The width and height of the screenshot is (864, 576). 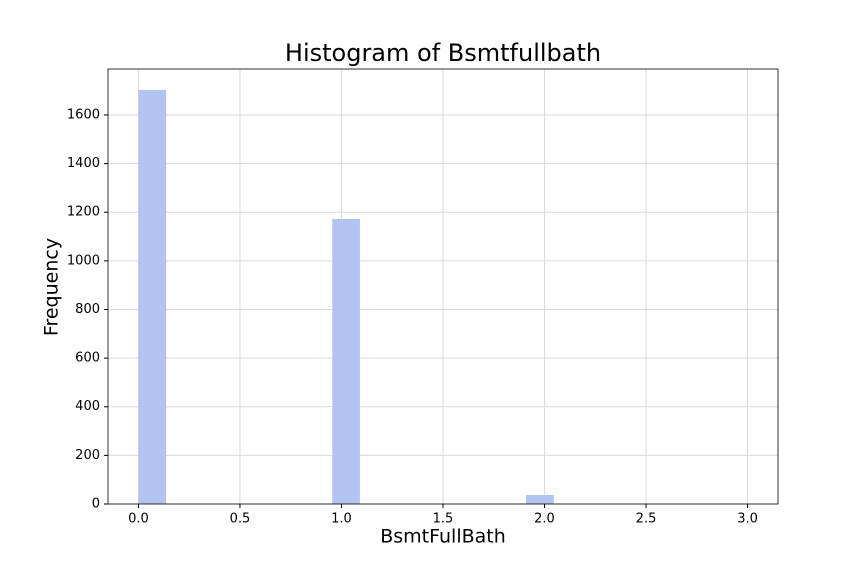 I want to click on x-tick-label: 3.0, so click(x=747, y=519).